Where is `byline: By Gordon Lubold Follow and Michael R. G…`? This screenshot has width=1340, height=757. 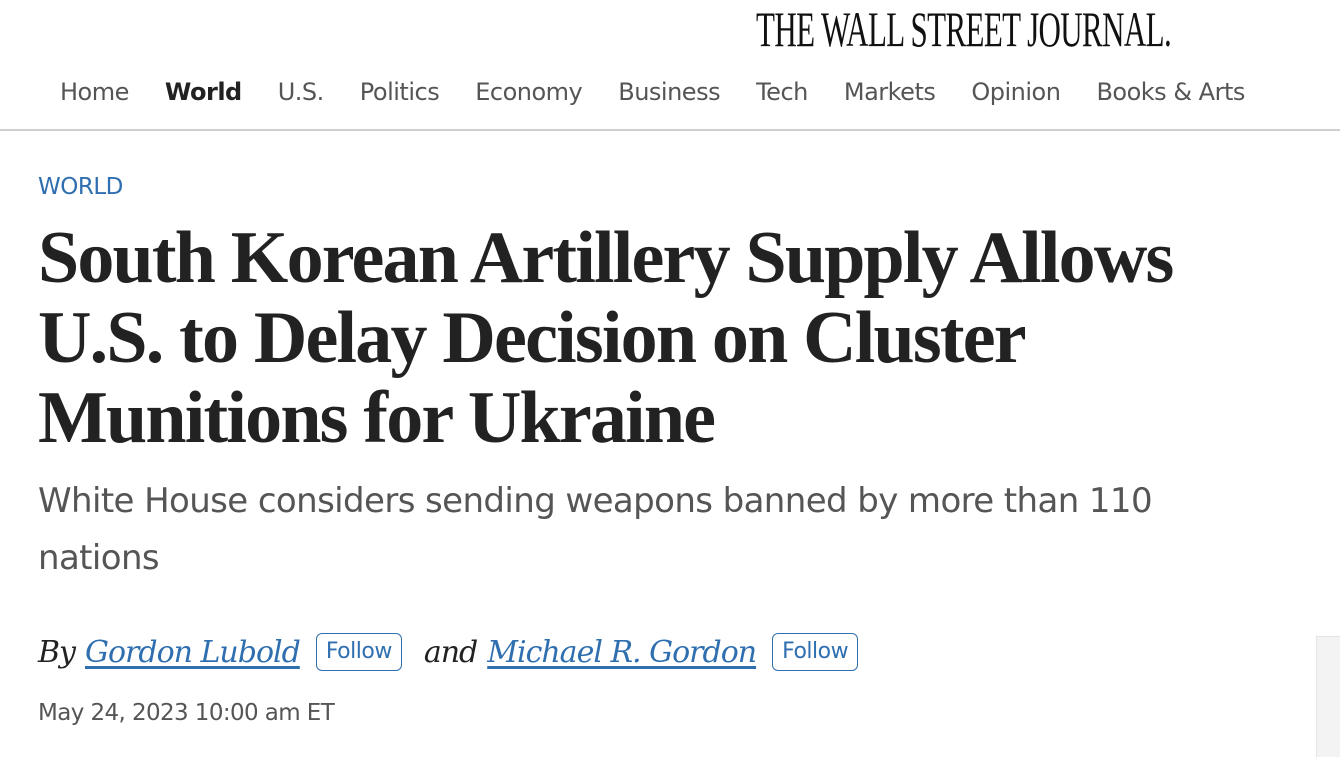
byline: By Gordon Lubold Follow and Michael R. G… is located at coordinates (448, 652).